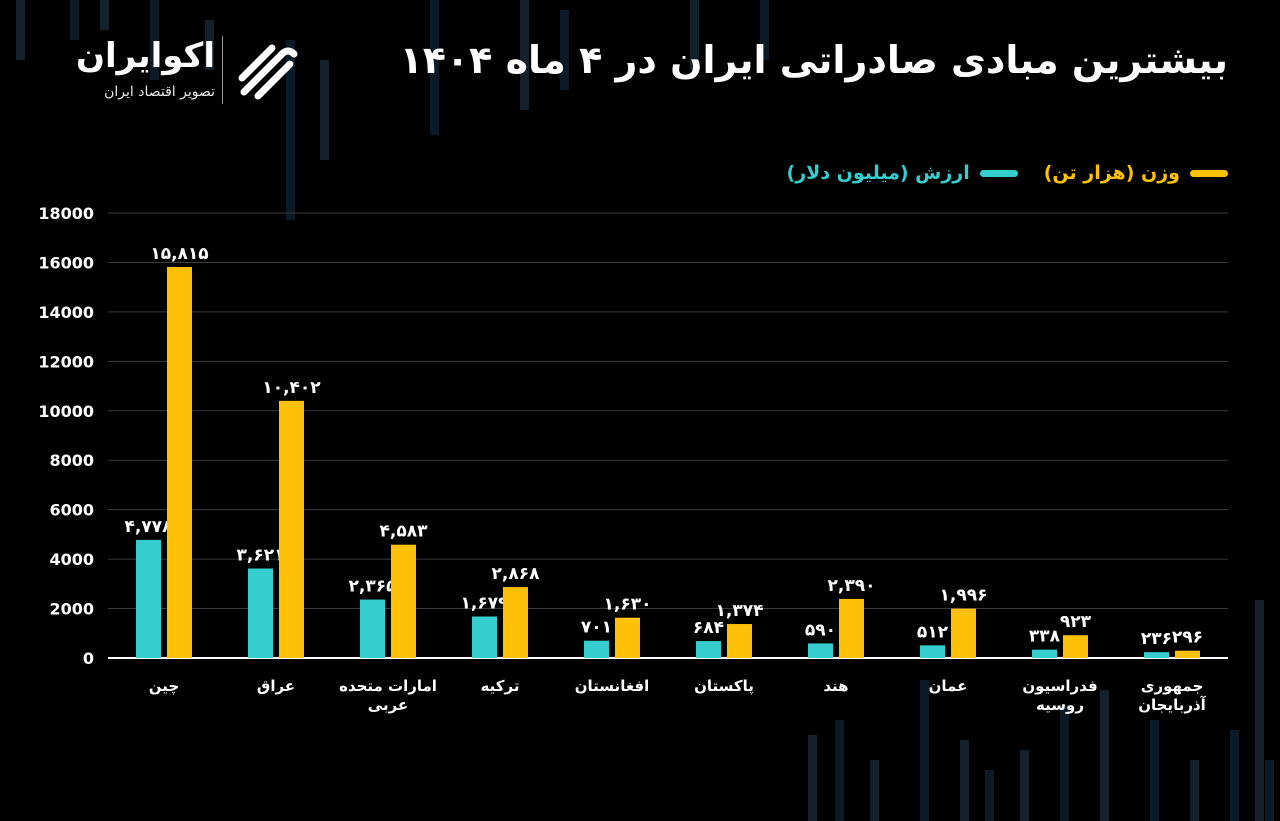 The height and width of the screenshot is (821, 1280). Describe the element at coordinates (1111, 173) in the screenshot. I see `legend-label-weight: وزن (هزار تن)` at that location.